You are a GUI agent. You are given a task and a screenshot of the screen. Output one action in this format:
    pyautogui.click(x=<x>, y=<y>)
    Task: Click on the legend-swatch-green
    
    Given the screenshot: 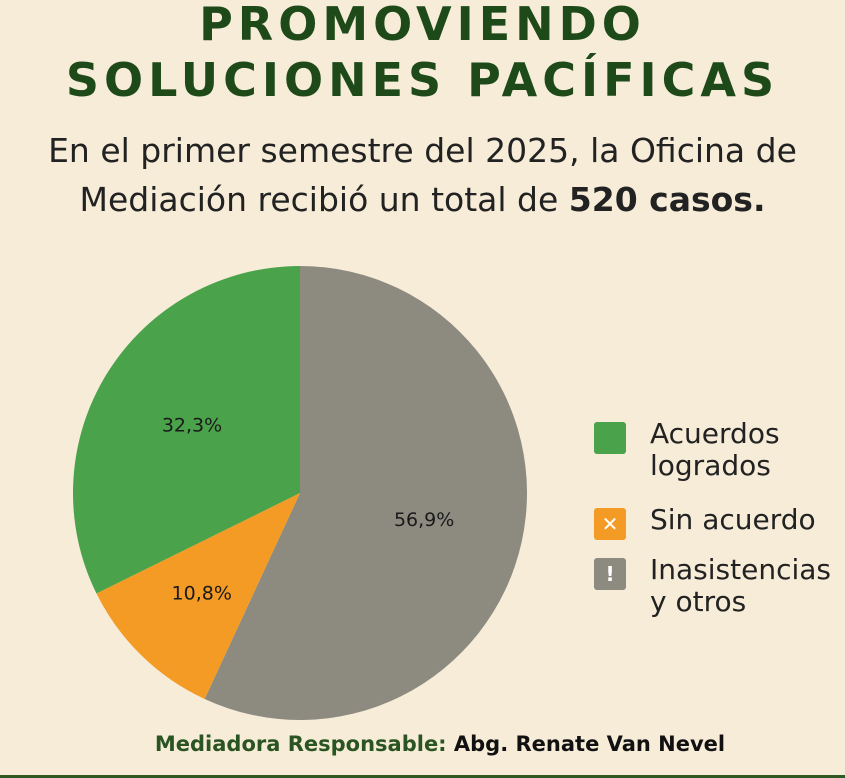 What is the action you would take?
    pyautogui.click(x=610, y=438)
    